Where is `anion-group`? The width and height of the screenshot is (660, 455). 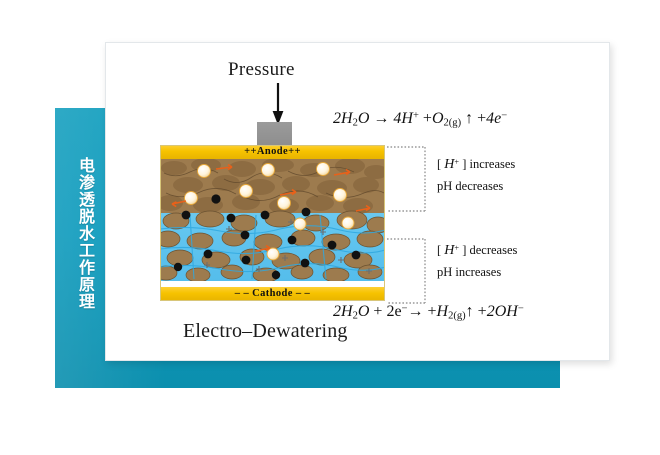 anion-group is located at coordinates (267, 237).